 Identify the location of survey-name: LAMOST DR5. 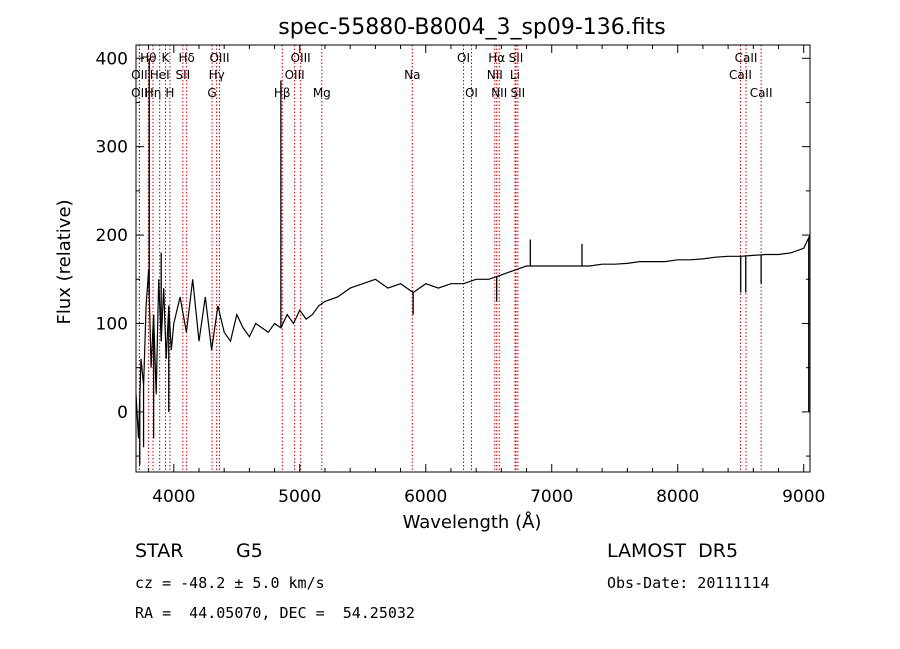
(673, 551).